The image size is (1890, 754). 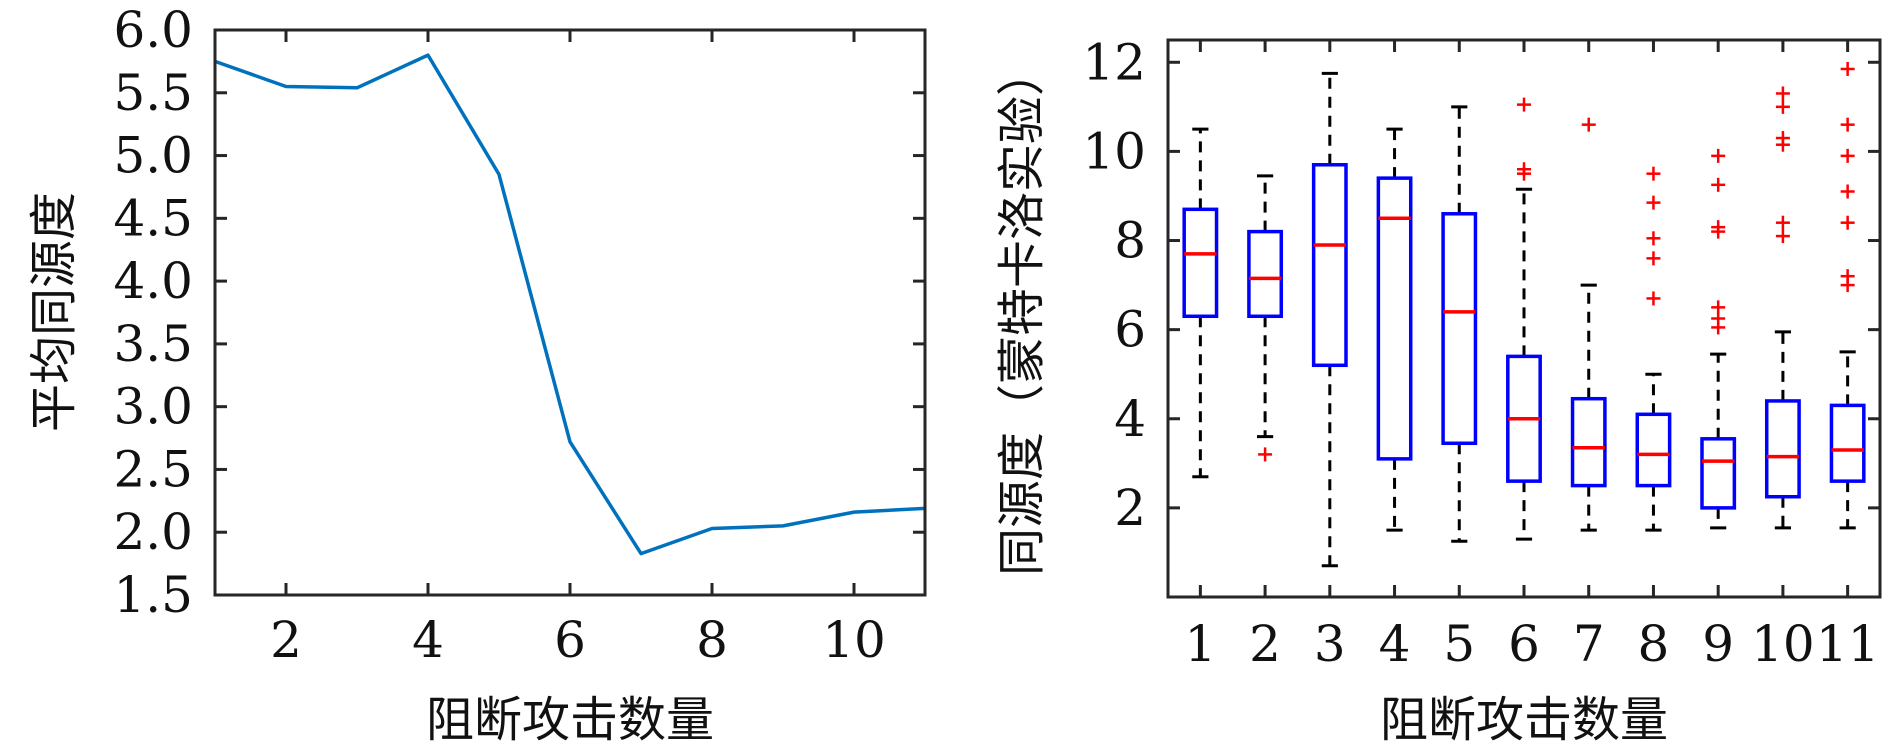 What do you see at coordinates (153, 281) in the screenshot?
I see `y-tick-label: 4.0` at bounding box center [153, 281].